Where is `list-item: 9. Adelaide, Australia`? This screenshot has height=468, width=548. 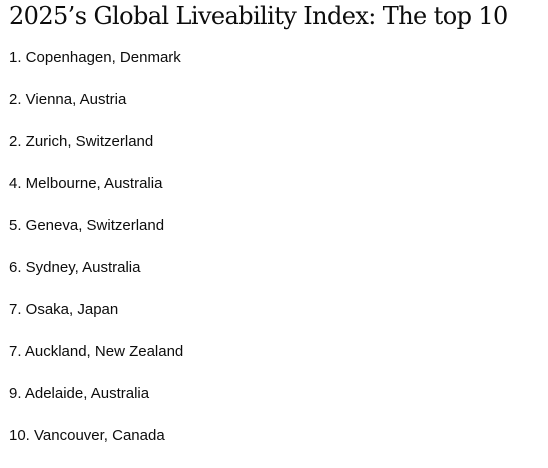
list-item: 9. Adelaide, Australia is located at coordinates (79, 393).